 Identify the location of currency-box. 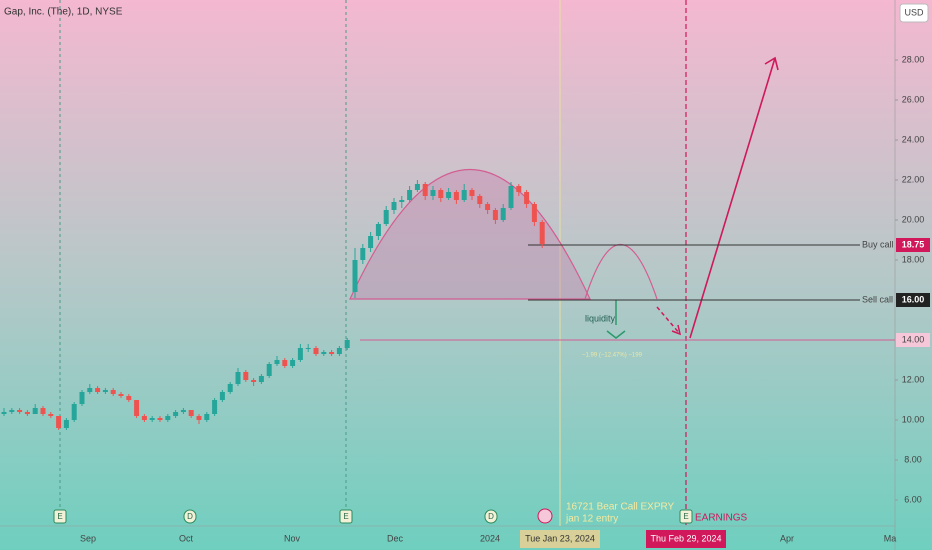
(914, 13).